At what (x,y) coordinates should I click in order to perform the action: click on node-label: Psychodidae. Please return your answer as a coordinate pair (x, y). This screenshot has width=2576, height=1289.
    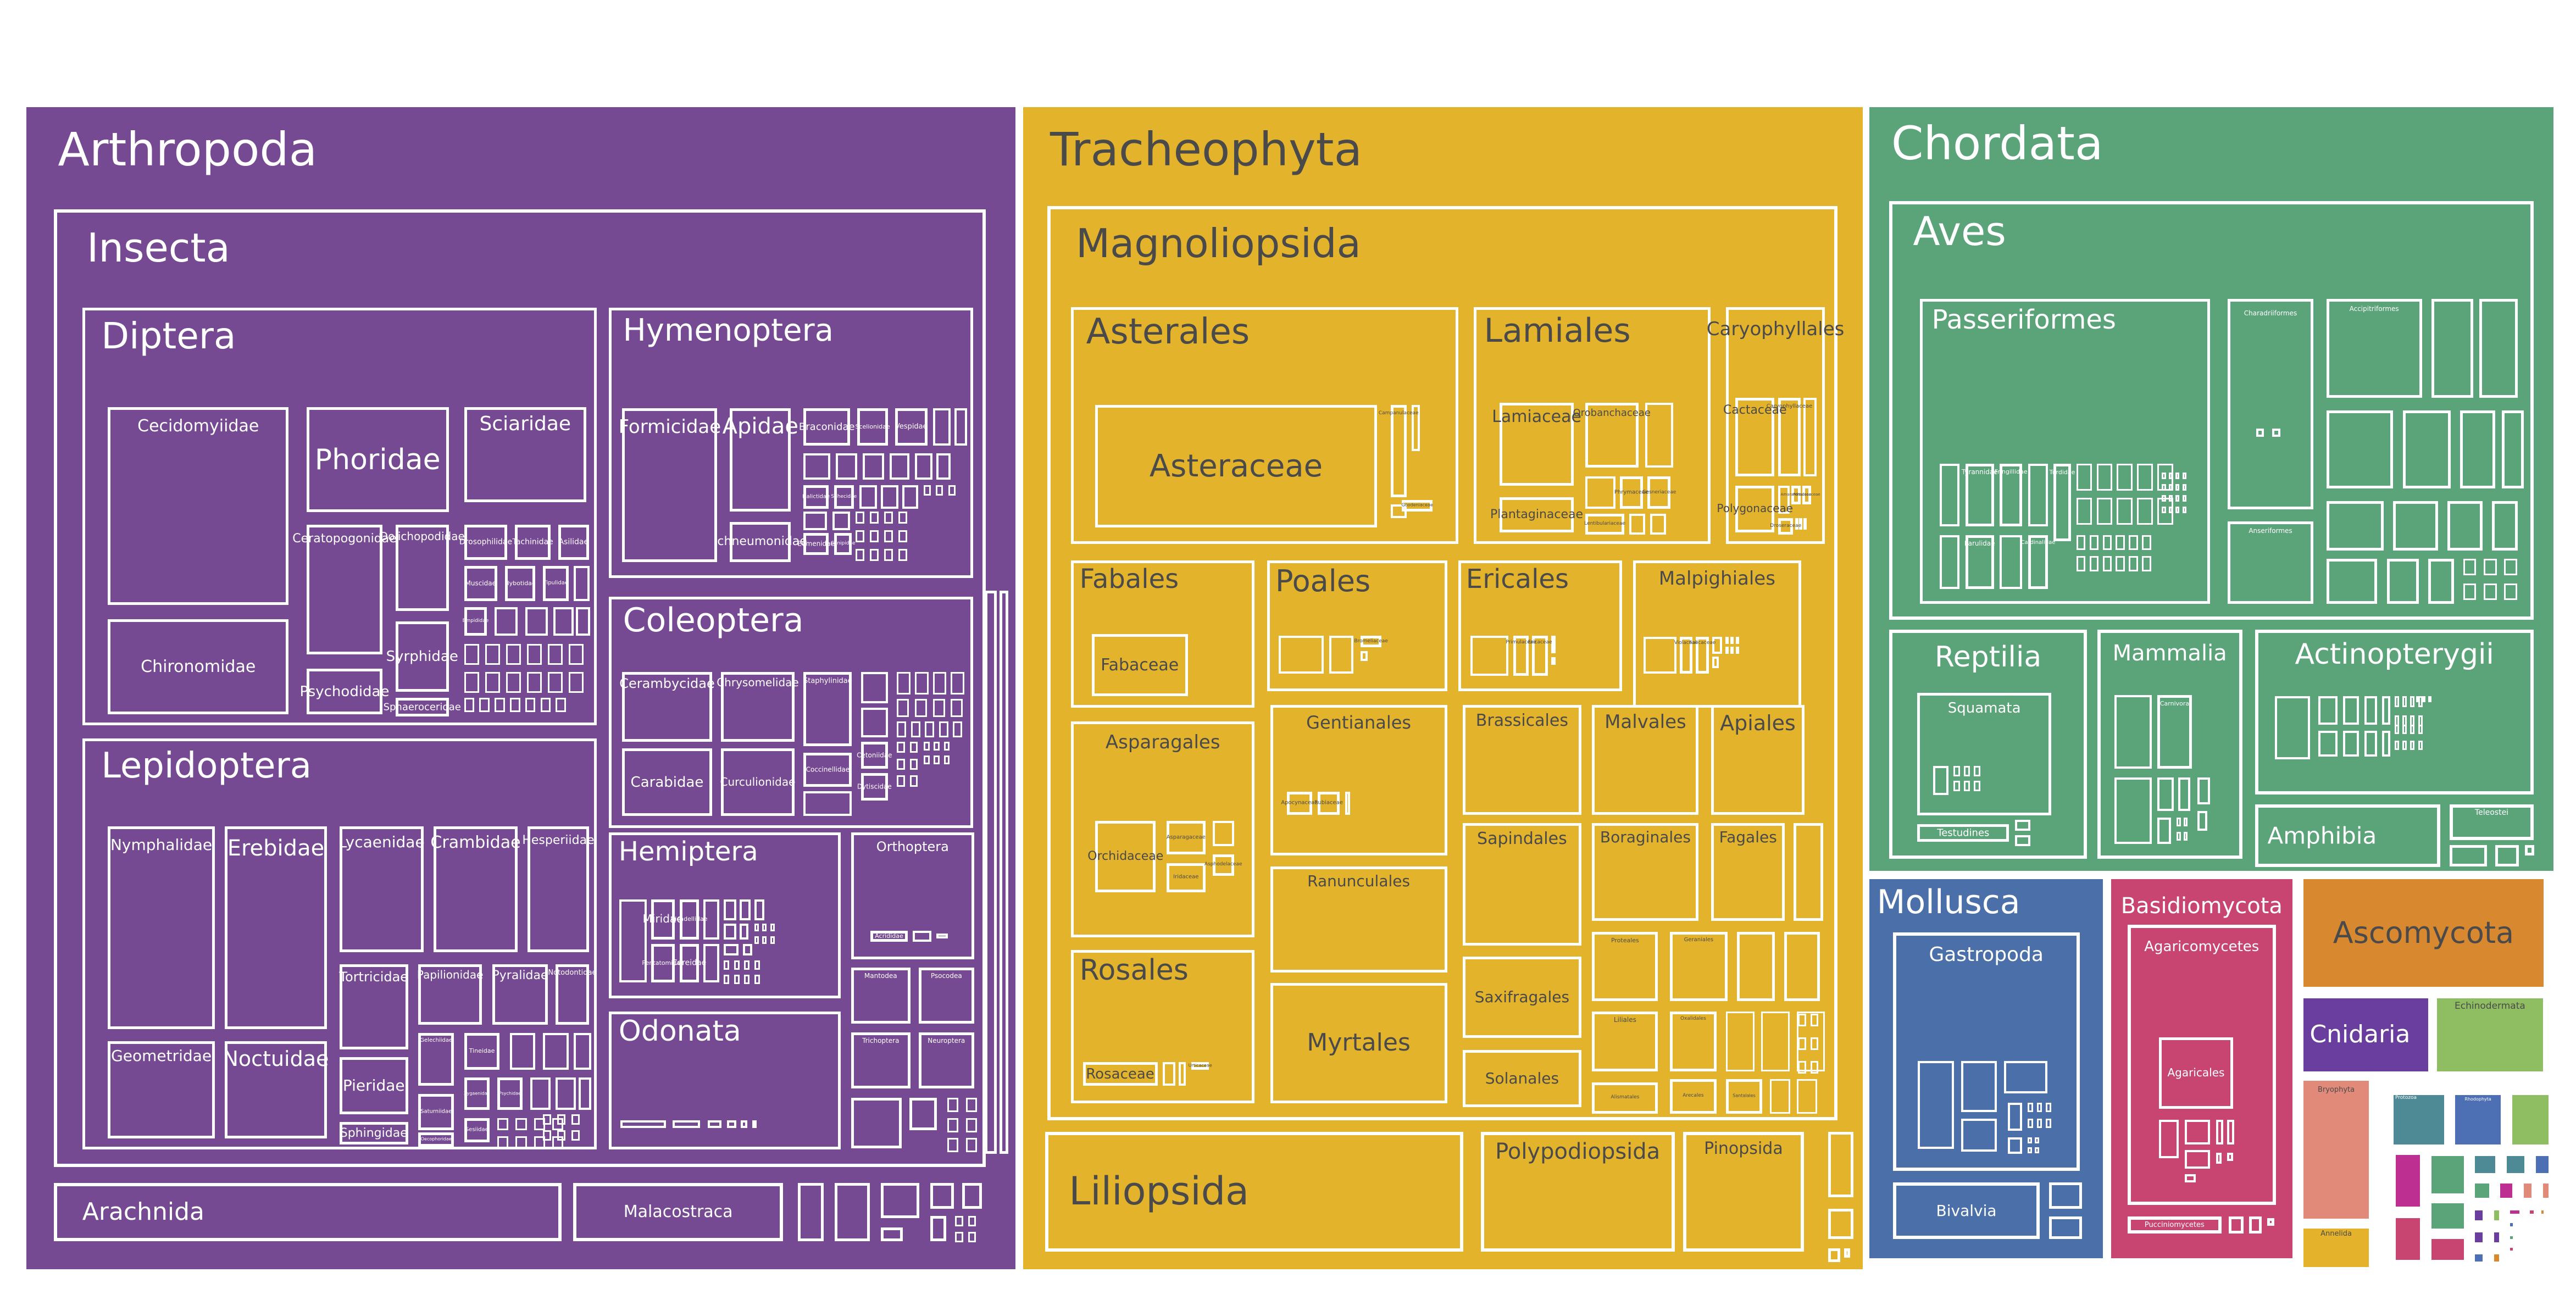
    Looking at the image, I should click on (344, 691).